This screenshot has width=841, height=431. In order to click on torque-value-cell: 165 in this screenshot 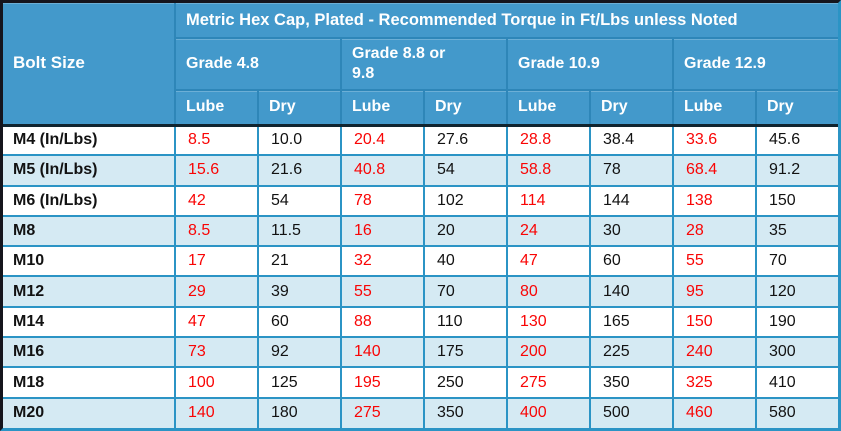, I will do `click(631, 322)`.